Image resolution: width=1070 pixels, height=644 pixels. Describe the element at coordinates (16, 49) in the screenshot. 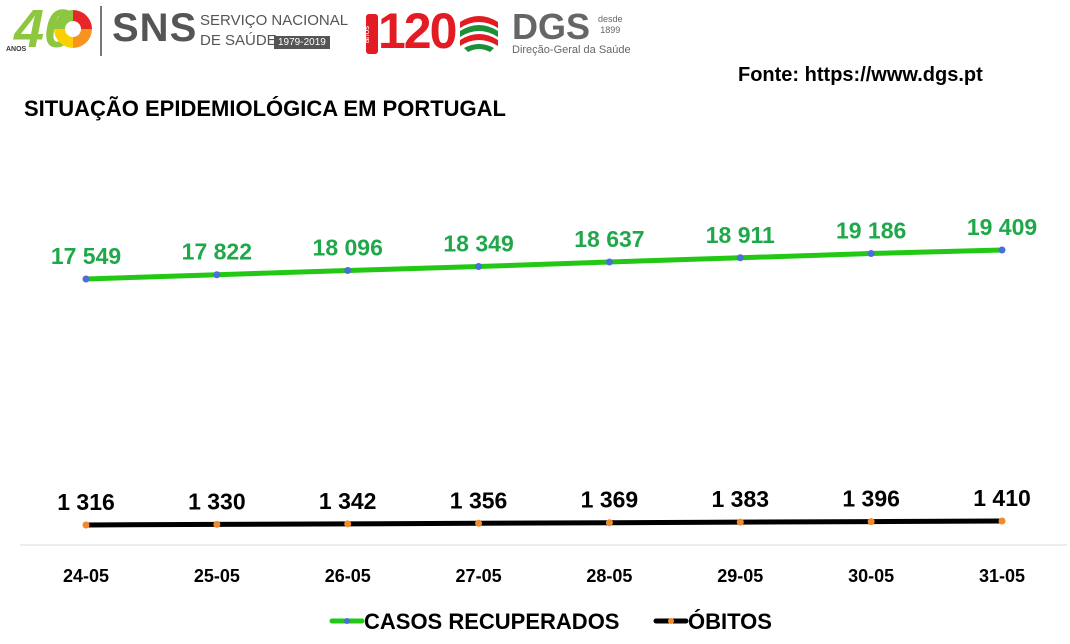

I see `logo-40-small-text: ANOS` at that location.